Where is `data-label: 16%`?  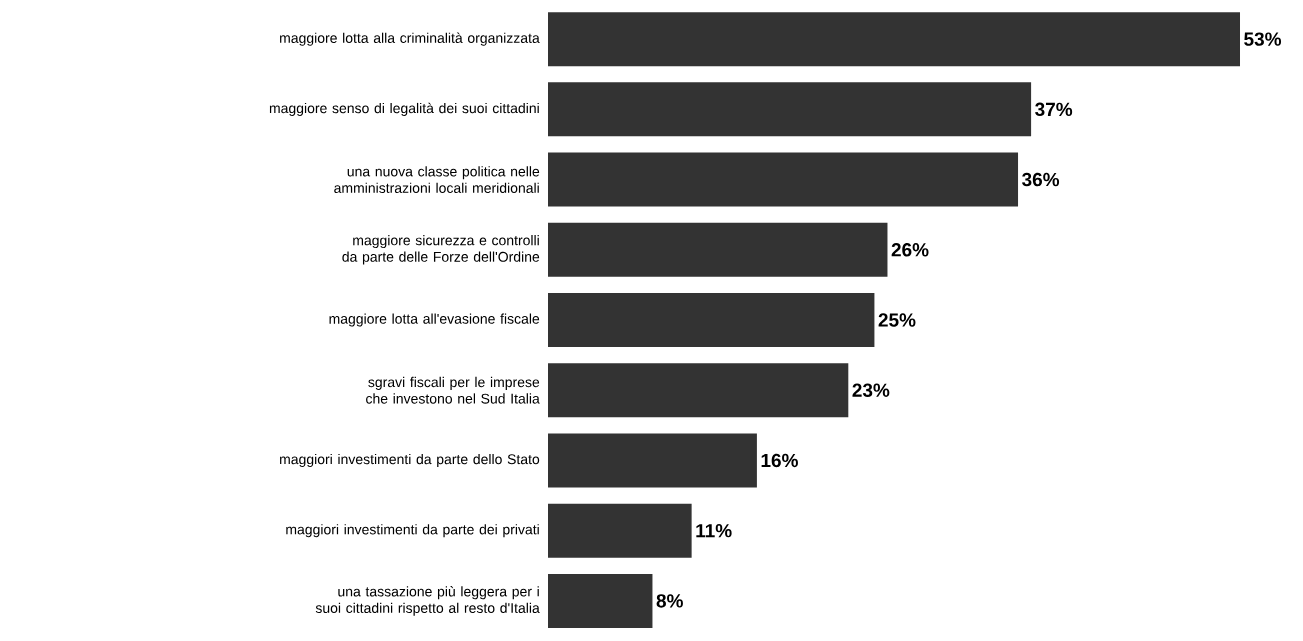
data-label: 16% is located at coordinates (779, 460).